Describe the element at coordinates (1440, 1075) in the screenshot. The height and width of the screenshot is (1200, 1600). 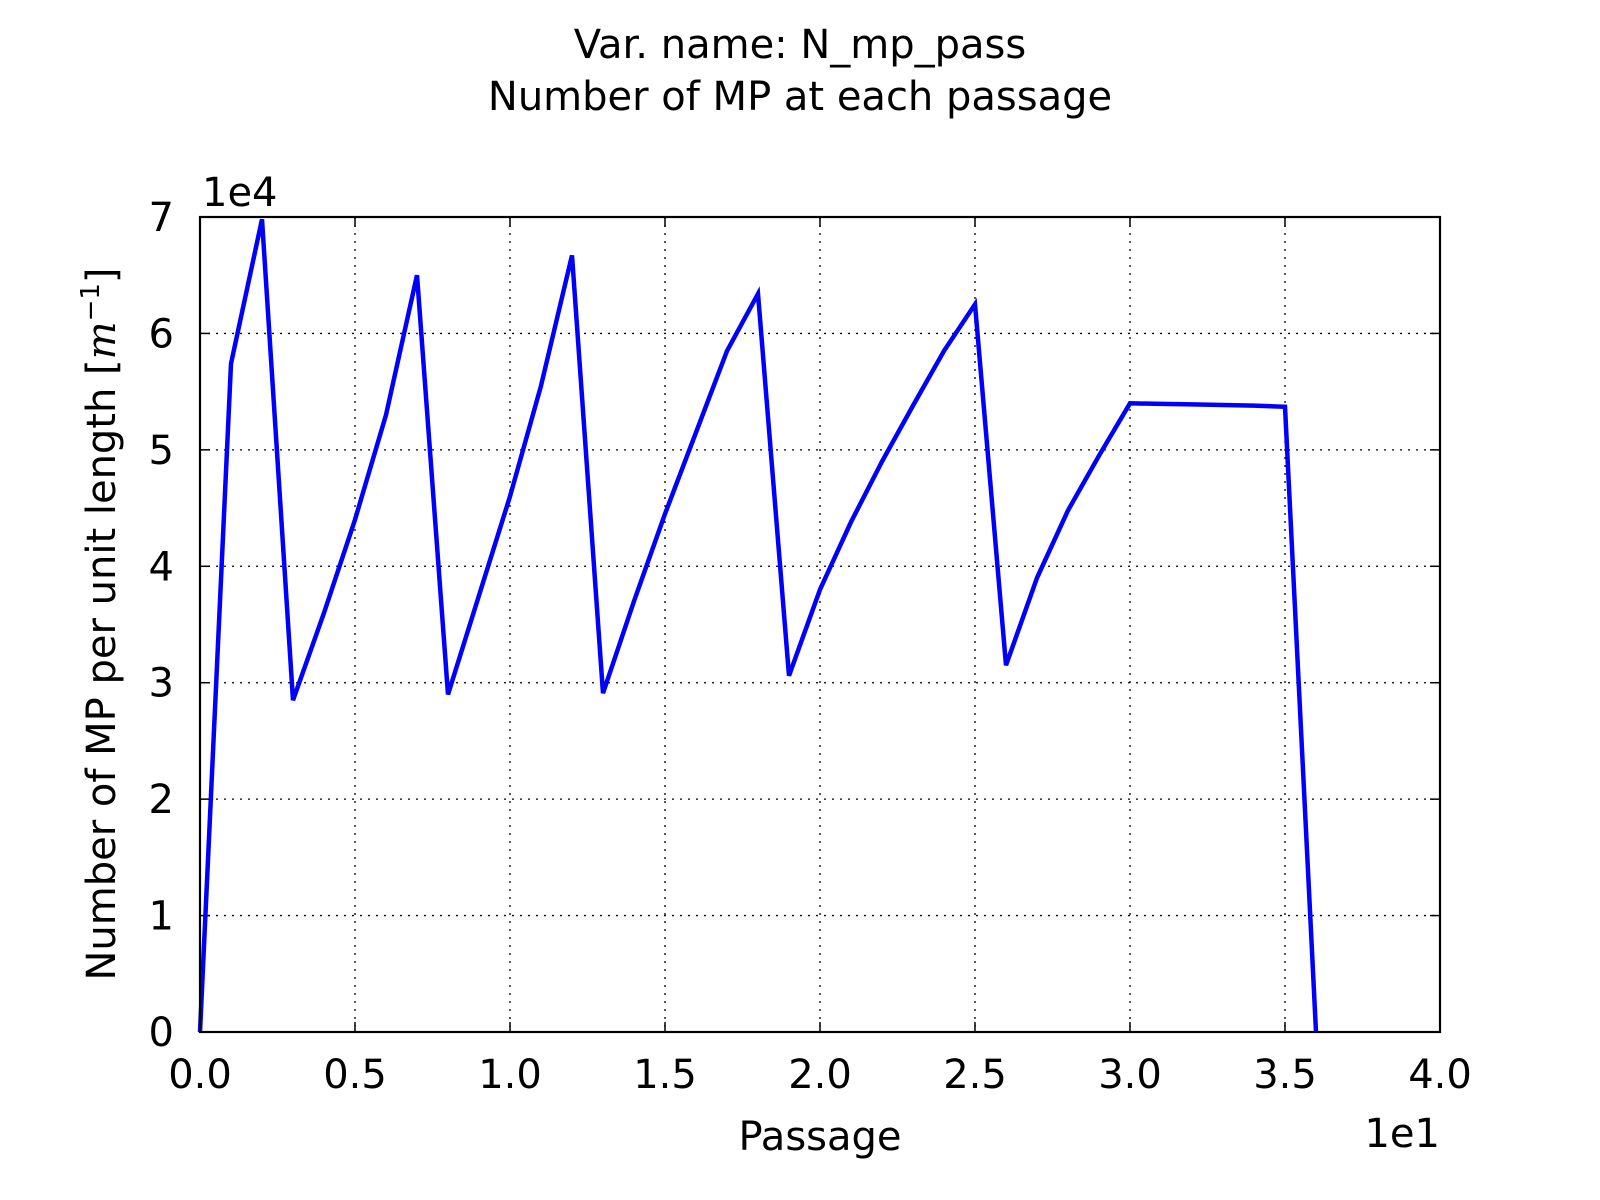
I see `x-tick-label: 4.0` at that location.